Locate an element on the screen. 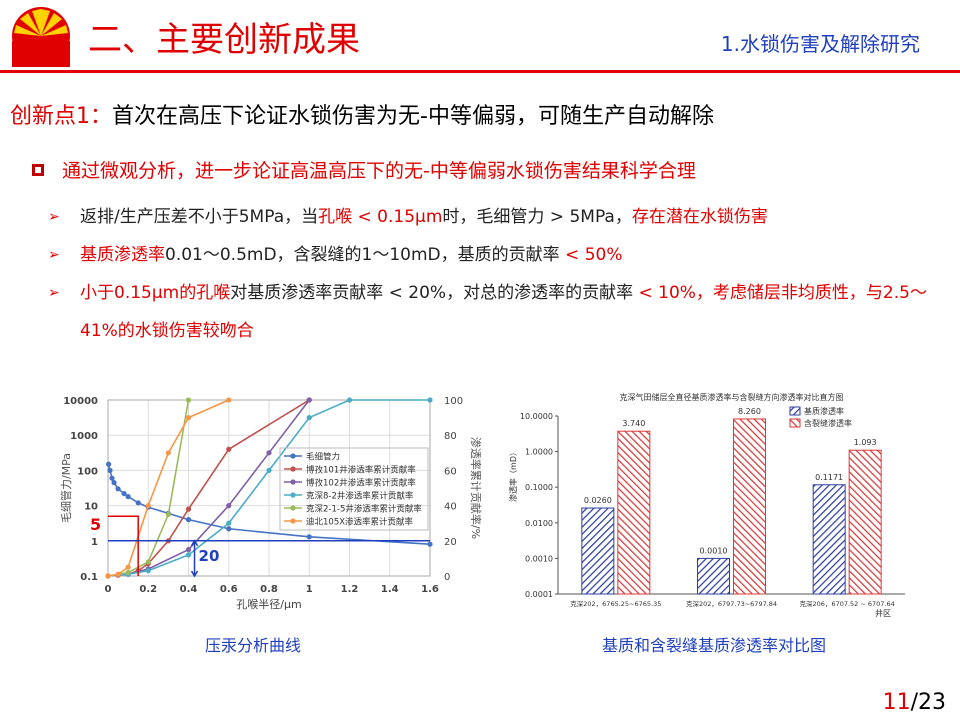 Image resolution: width=960 pixels, height=720 pixels. value-label: 8.260 is located at coordinates (749, 411).